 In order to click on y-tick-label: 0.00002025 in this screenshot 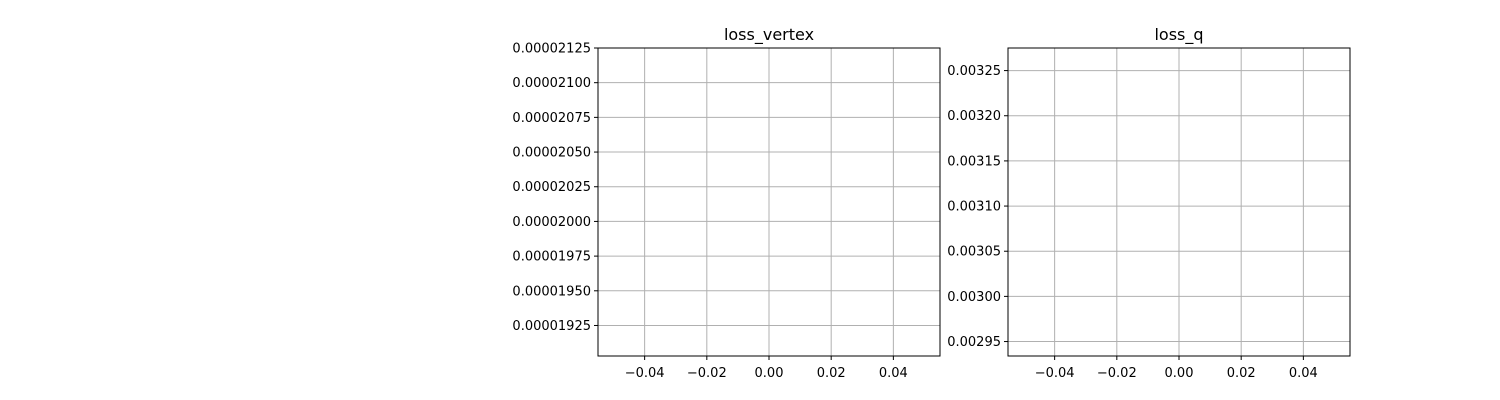, I will do `click(551, 187)`.